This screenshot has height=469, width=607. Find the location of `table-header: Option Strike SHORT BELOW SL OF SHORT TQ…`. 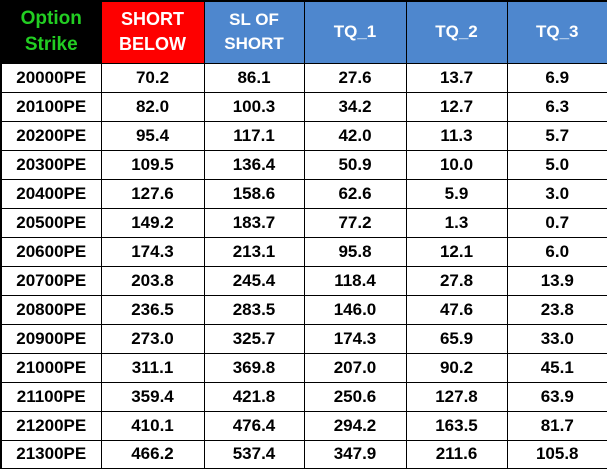

table-header: Option Strike SHORT BELOW SL OF SHORT TQ… is located at coordinates (303, 32).